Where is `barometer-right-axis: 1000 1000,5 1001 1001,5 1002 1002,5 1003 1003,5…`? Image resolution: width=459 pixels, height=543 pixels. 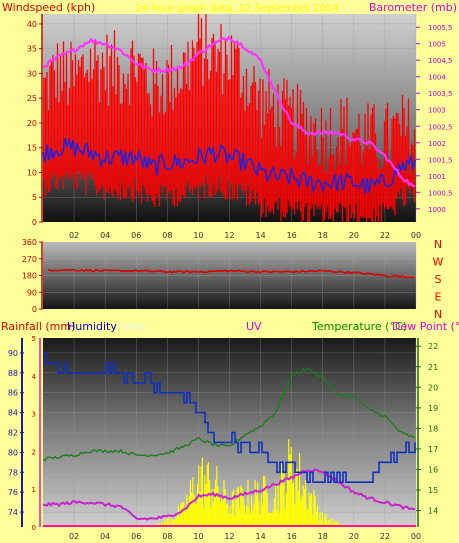
barometer-right-axis: 1000 1000,5 1001 1001,5 1002 1002,5 1003 1003,5… is located at coordinates (434, 119).